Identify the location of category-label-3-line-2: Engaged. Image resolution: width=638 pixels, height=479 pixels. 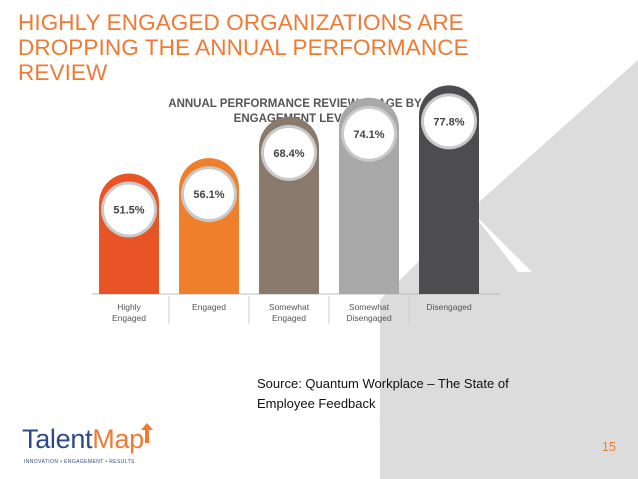
(289, 318).